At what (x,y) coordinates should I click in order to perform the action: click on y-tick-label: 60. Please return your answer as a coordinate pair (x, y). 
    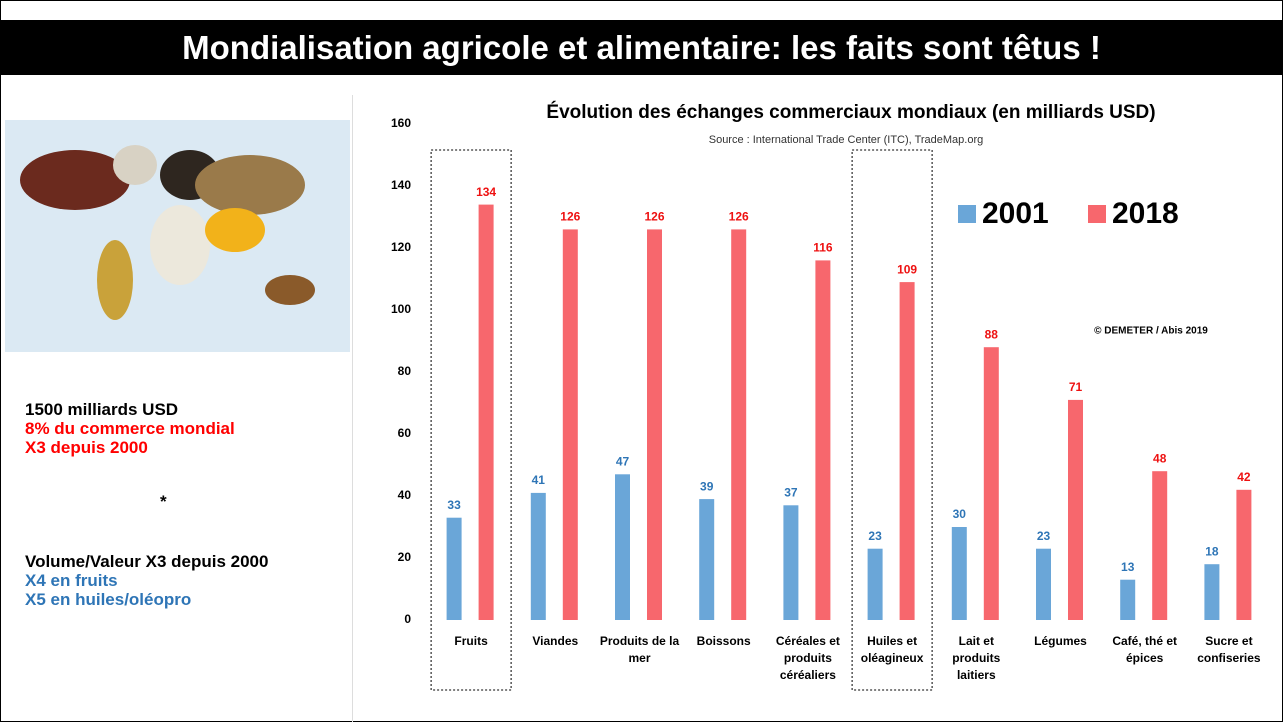
    Looking at the image, I should click on (405, 433).